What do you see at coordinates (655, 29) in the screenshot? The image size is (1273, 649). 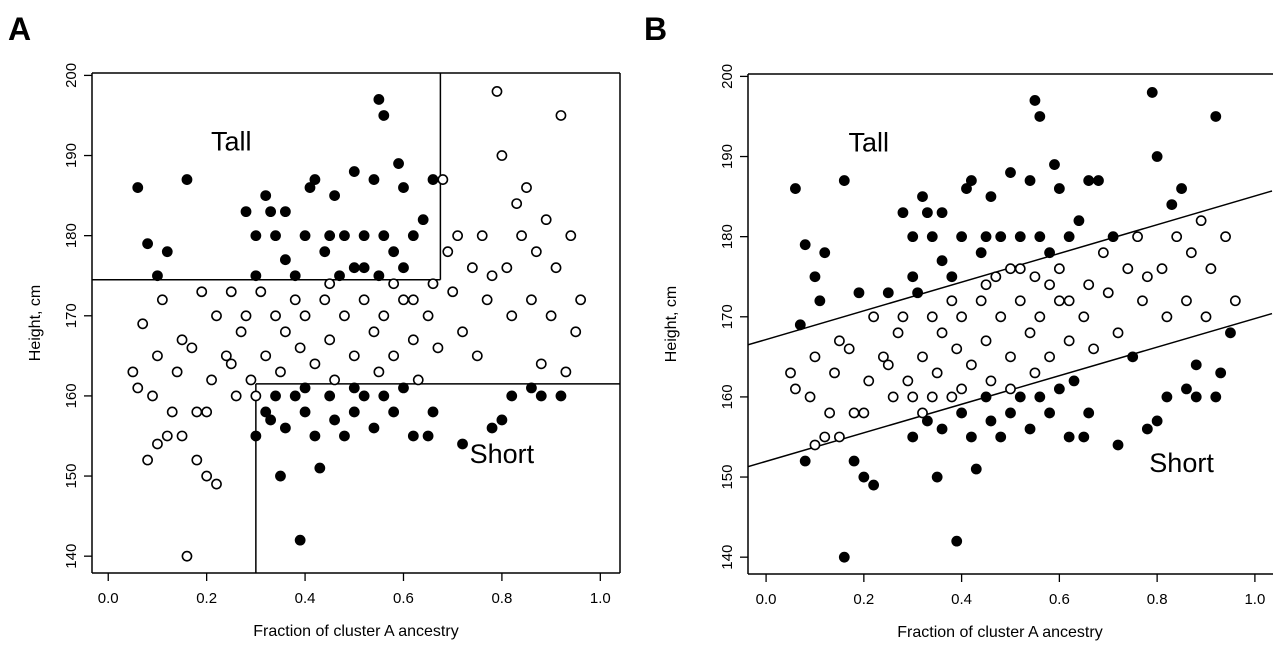 I see `panel-label: B` at bounding box center [655, 29].